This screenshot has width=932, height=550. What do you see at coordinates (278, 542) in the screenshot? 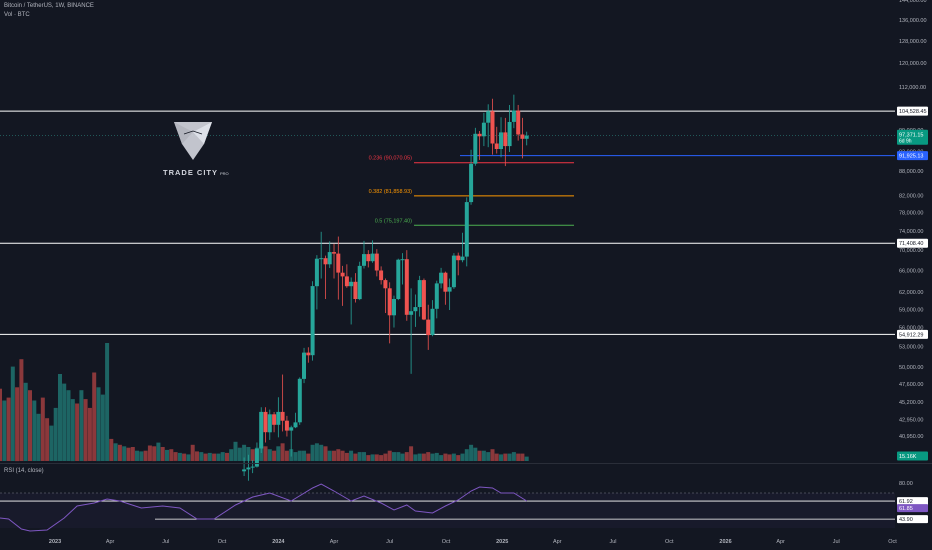
I see `time-tick-label: 2024` at bounding box center [278, 542].